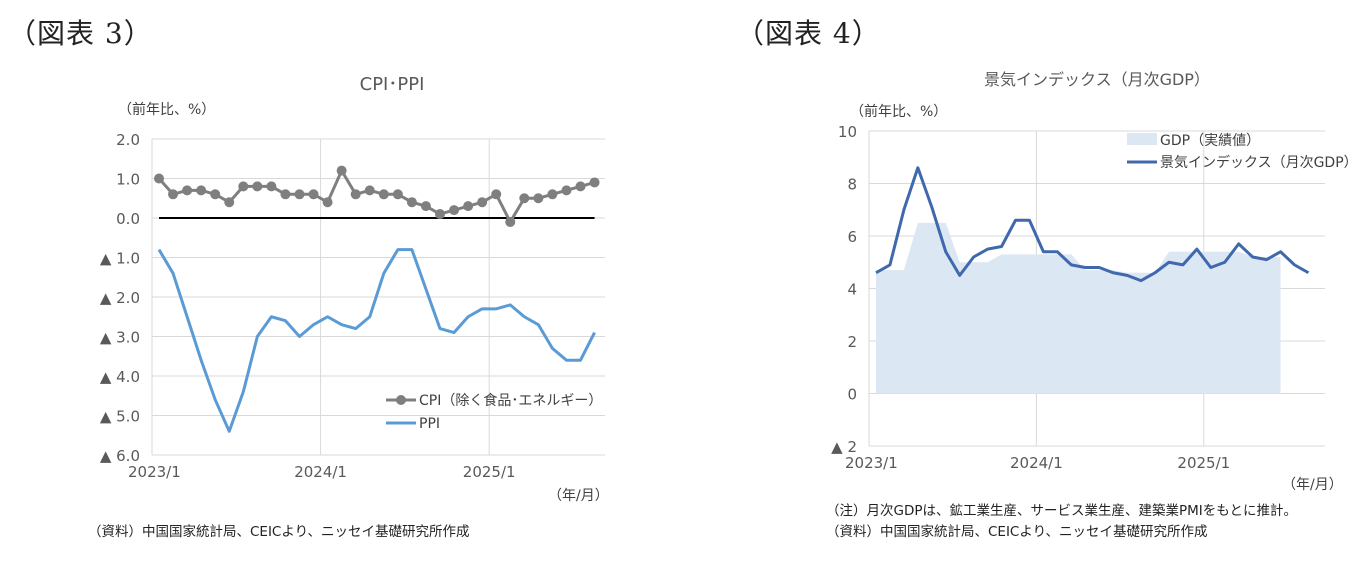 The width and height of the screenshot is (1371, 573). What do you see at coordinates (852, 395) in the screenshot?
I see `y-tick-label: 0` at bounding box center [852, 395].